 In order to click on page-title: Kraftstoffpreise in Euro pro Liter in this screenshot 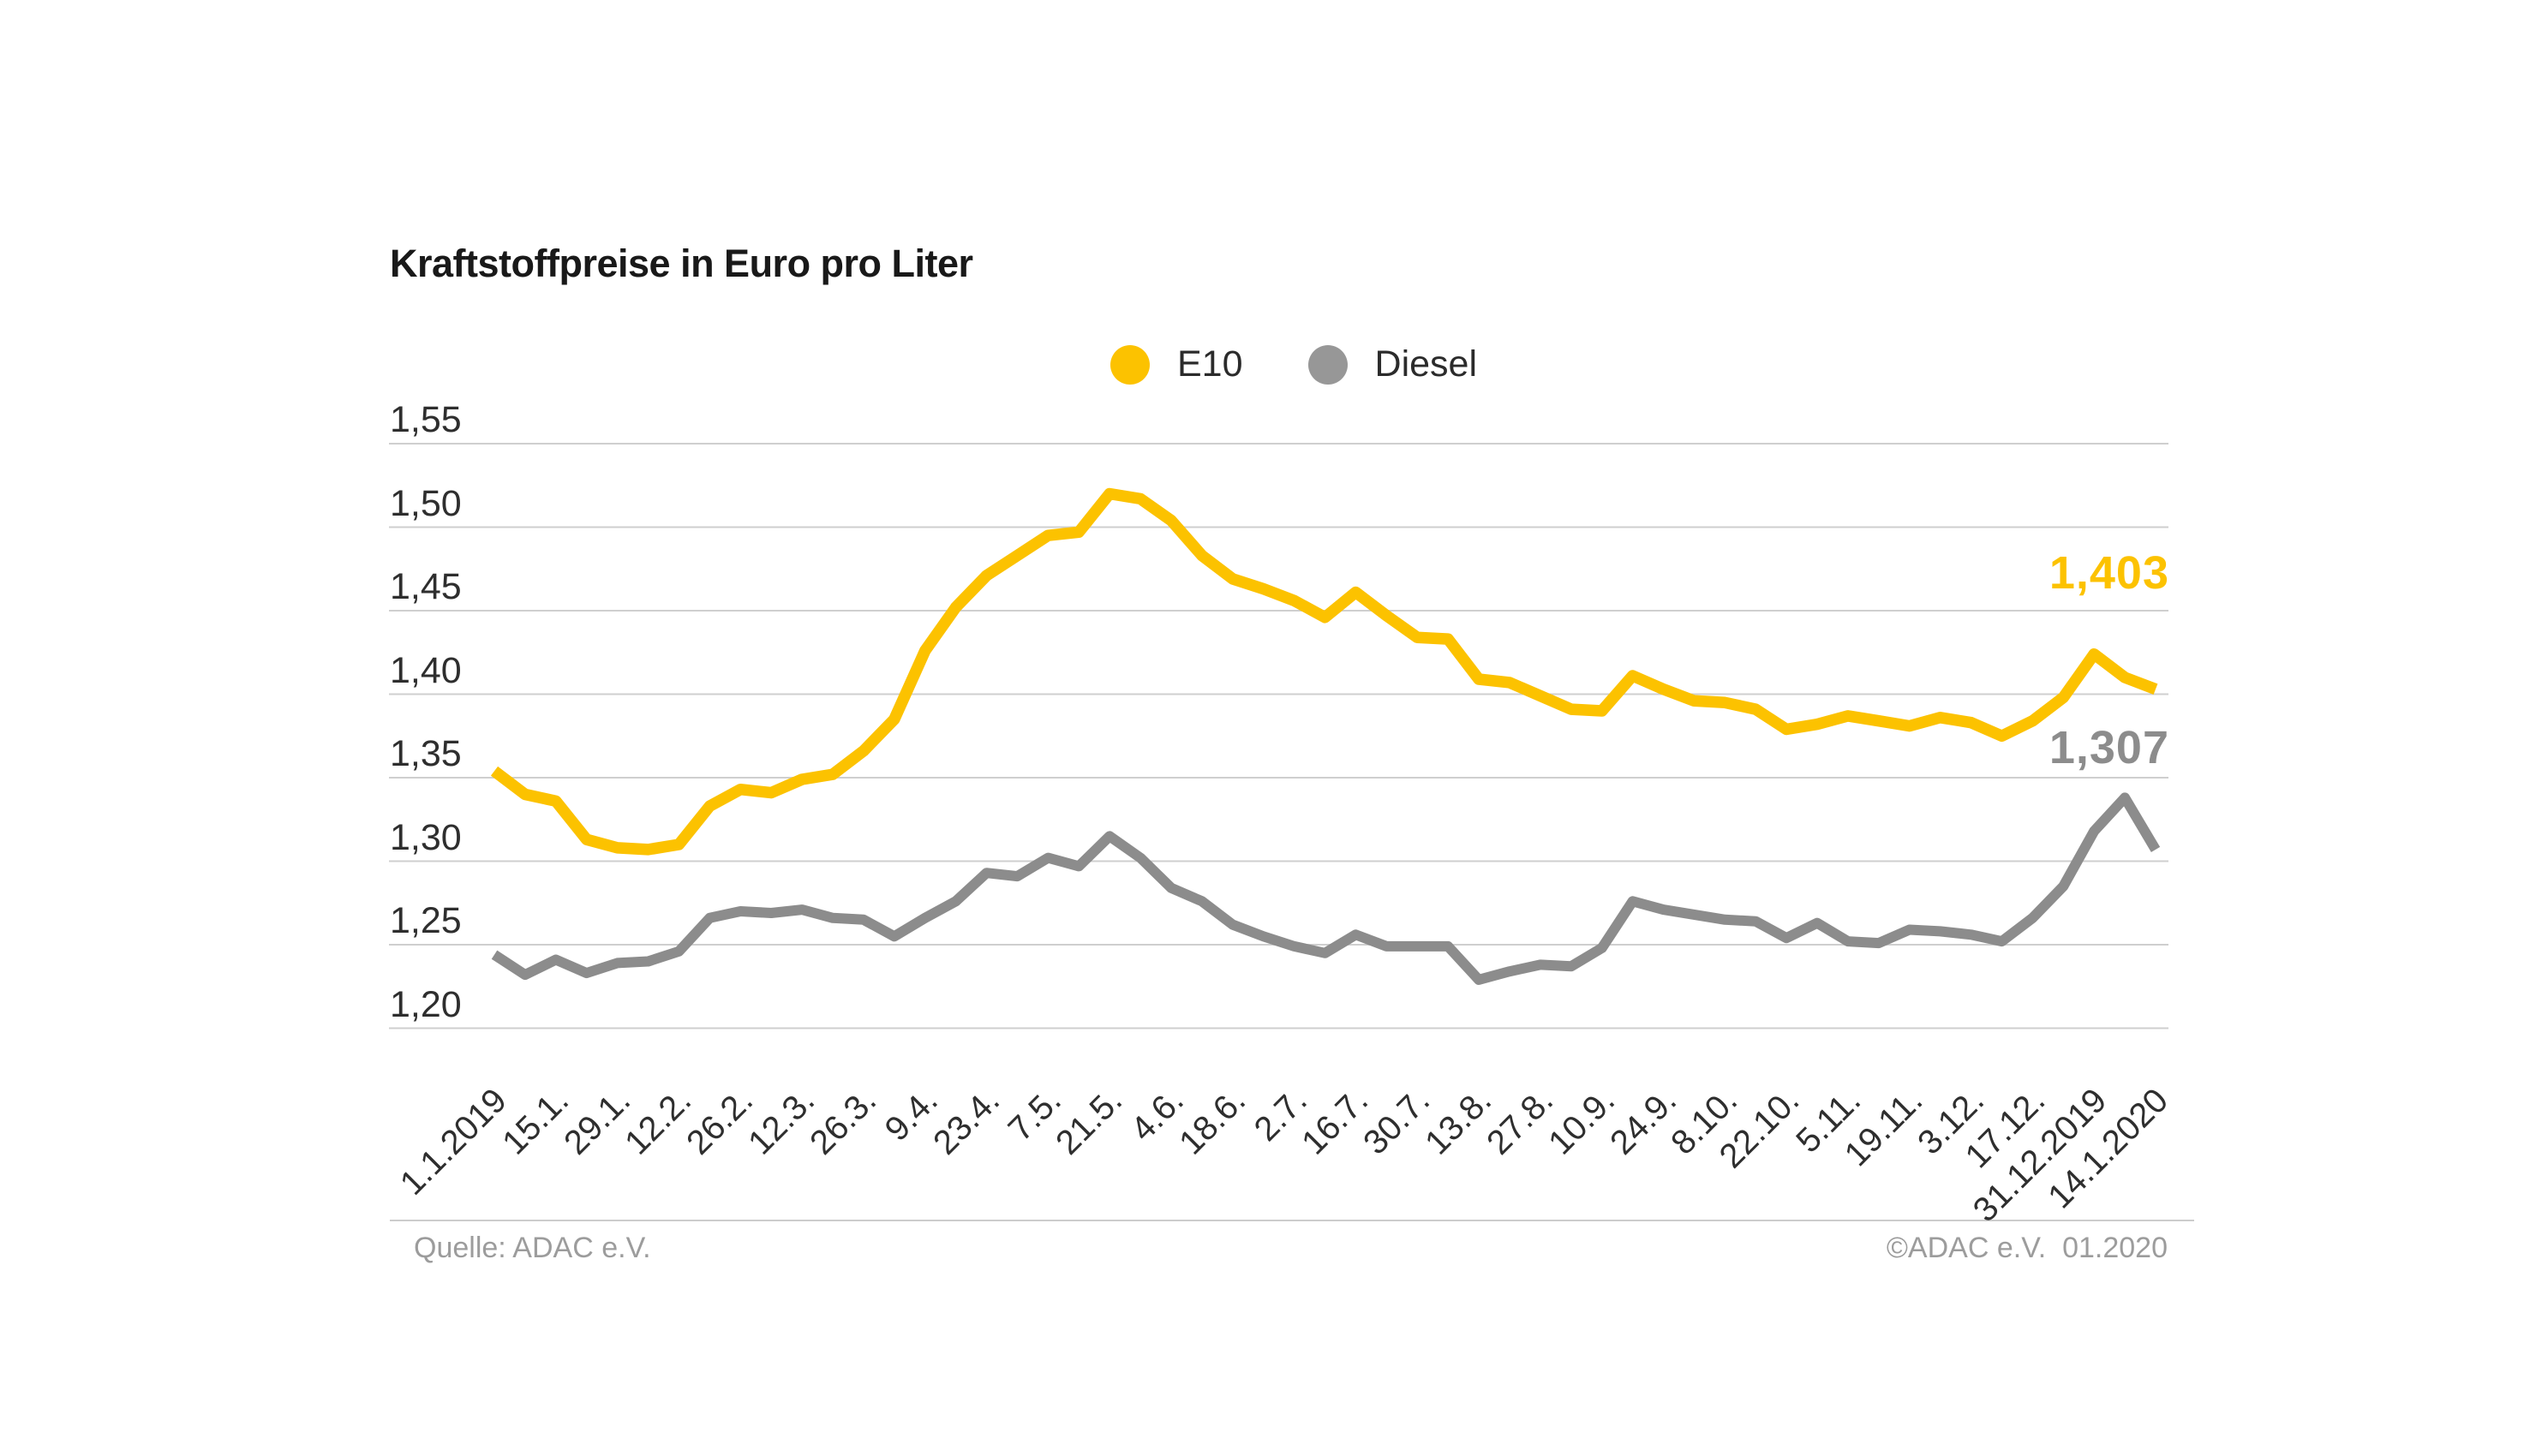, I will do `click(682, 263)`.